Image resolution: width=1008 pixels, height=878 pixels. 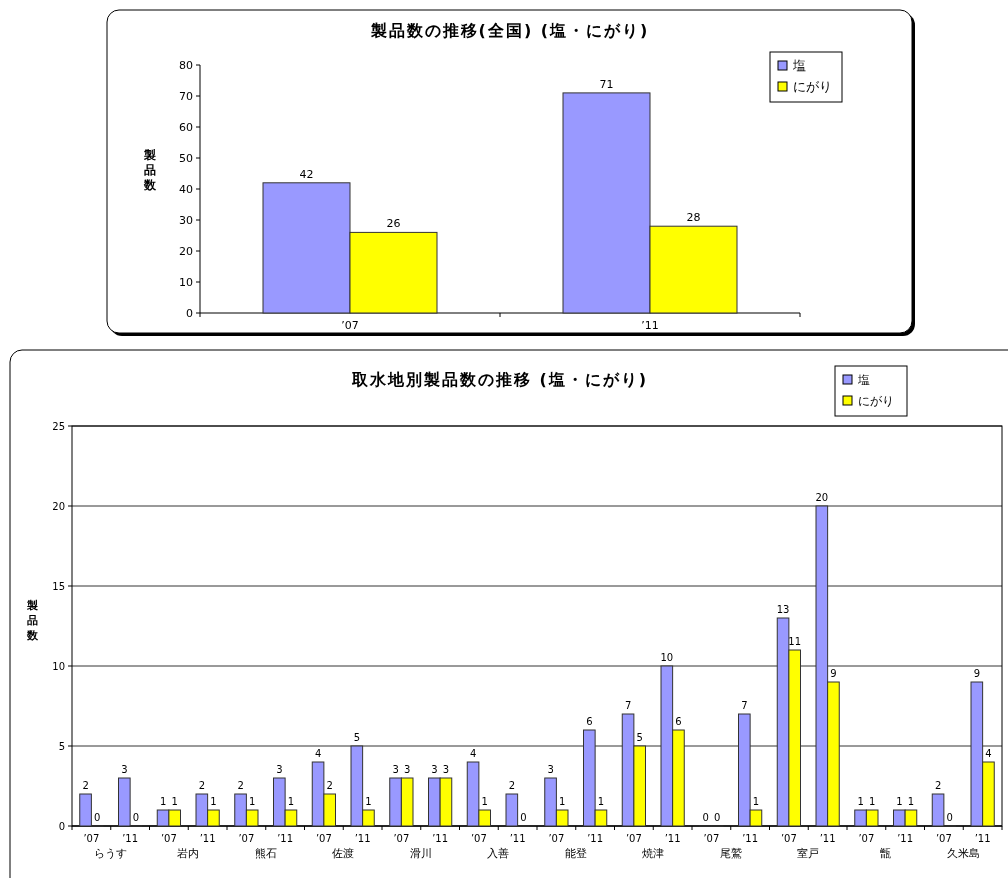 What do you see at coordinates (257, 846) in the screenshot?
I see `x-tick-label: ’07 熊石` at bounding box center [257, 846].